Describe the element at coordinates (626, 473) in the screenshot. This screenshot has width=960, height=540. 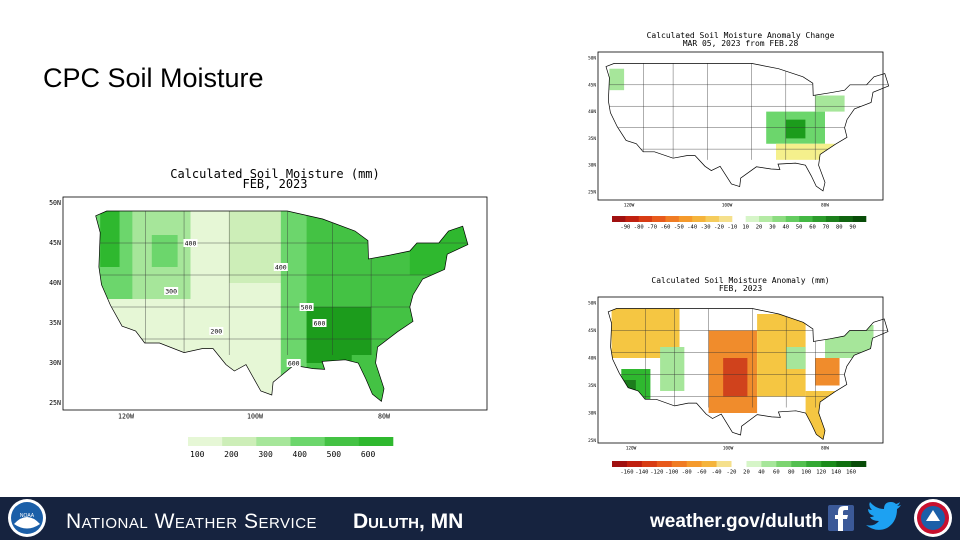
I see `legend-label: -160` at that location.